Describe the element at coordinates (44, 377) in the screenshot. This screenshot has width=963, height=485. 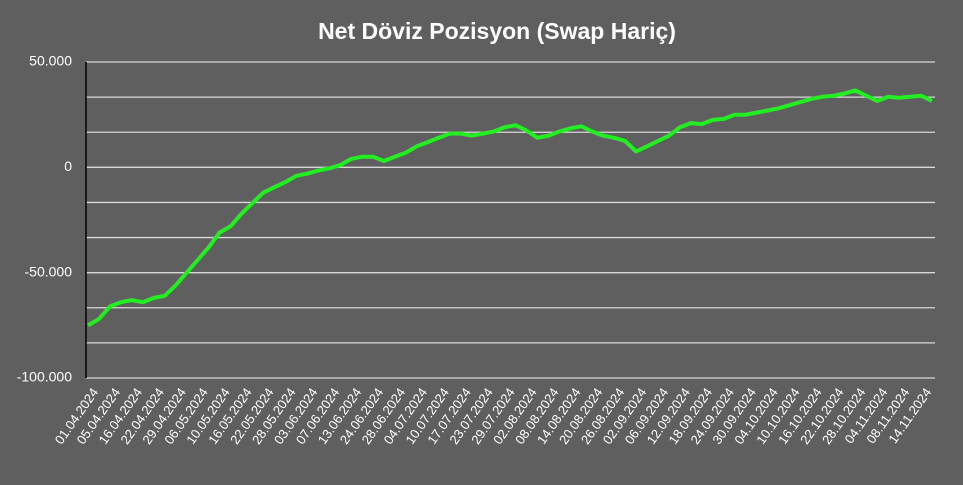
I see `y-tick-label: -100.000` at that location.